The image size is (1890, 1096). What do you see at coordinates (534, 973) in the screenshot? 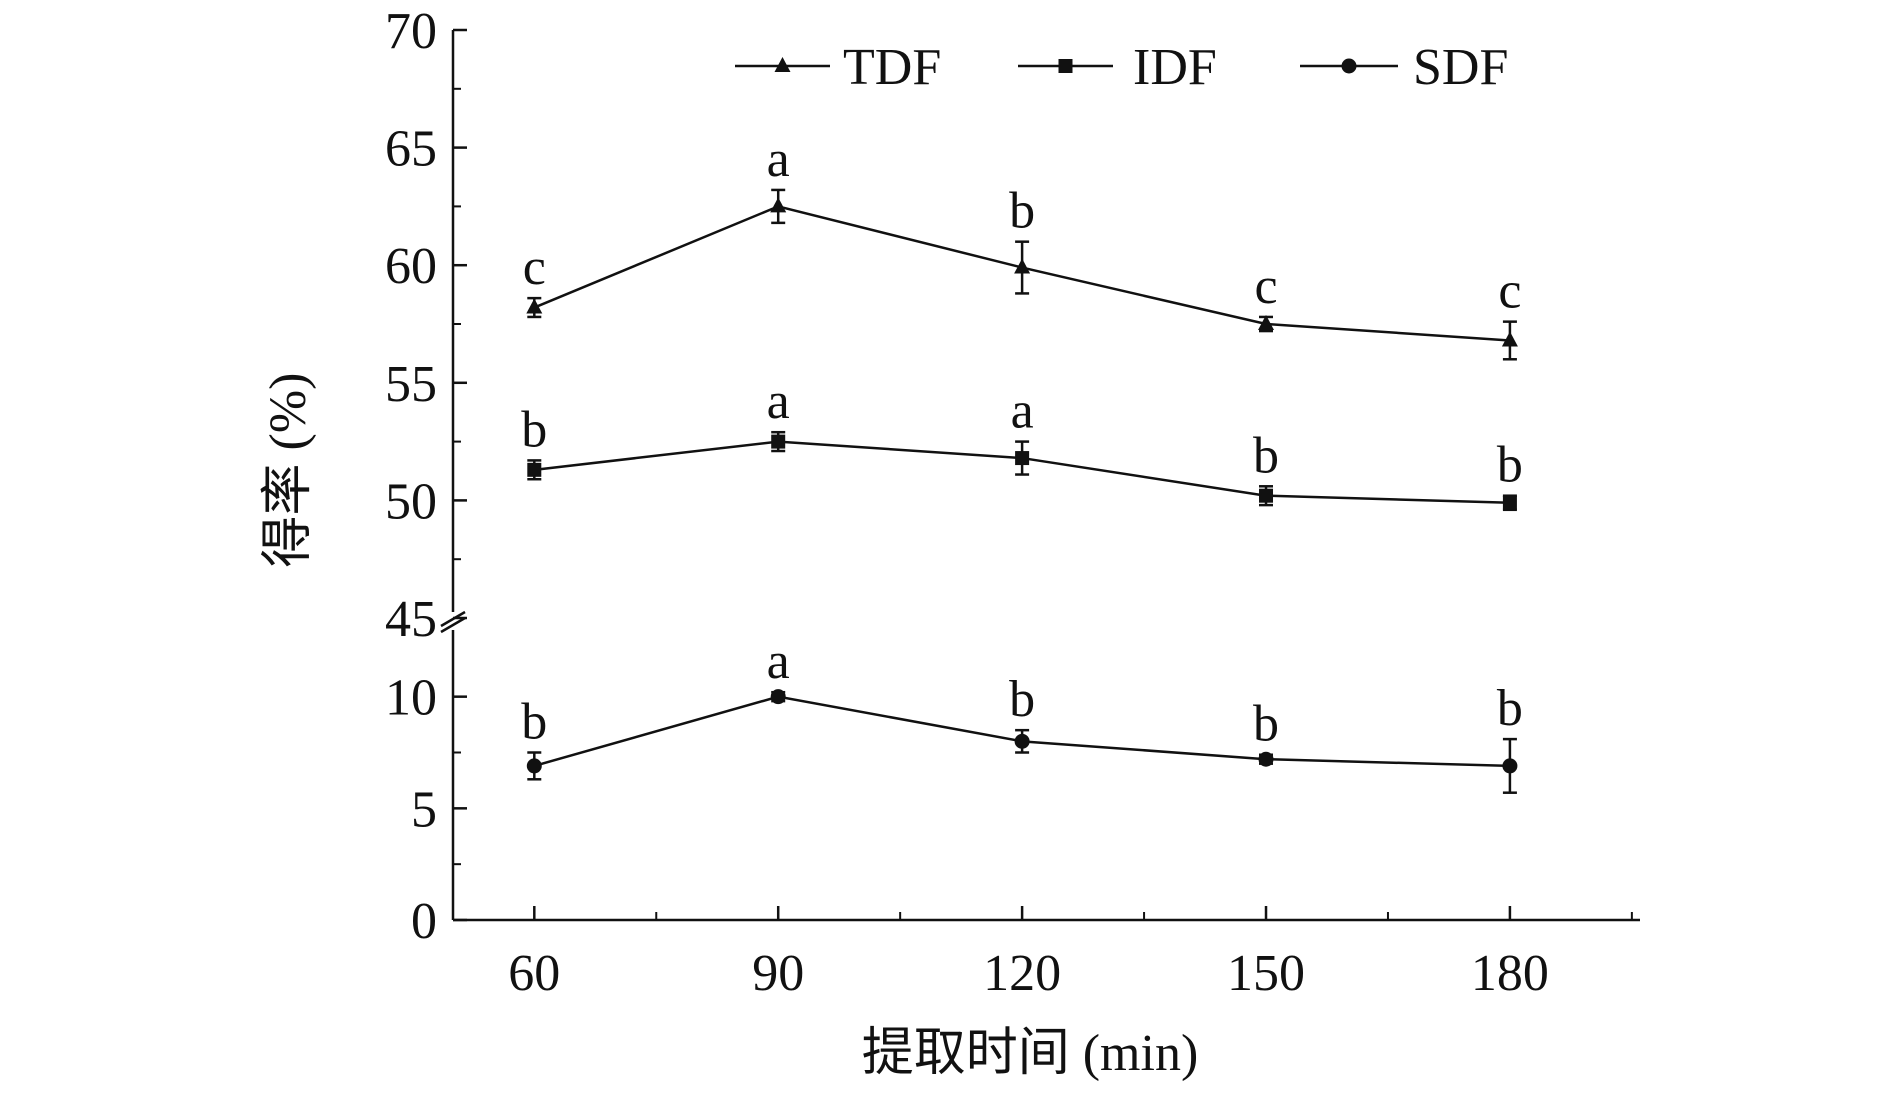
I see `x-tick-label: 60` at bounding box center [534, 973].